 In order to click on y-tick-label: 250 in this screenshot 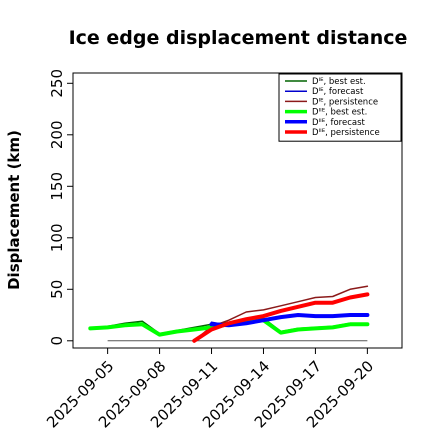, I will do `click(57, 83)`.